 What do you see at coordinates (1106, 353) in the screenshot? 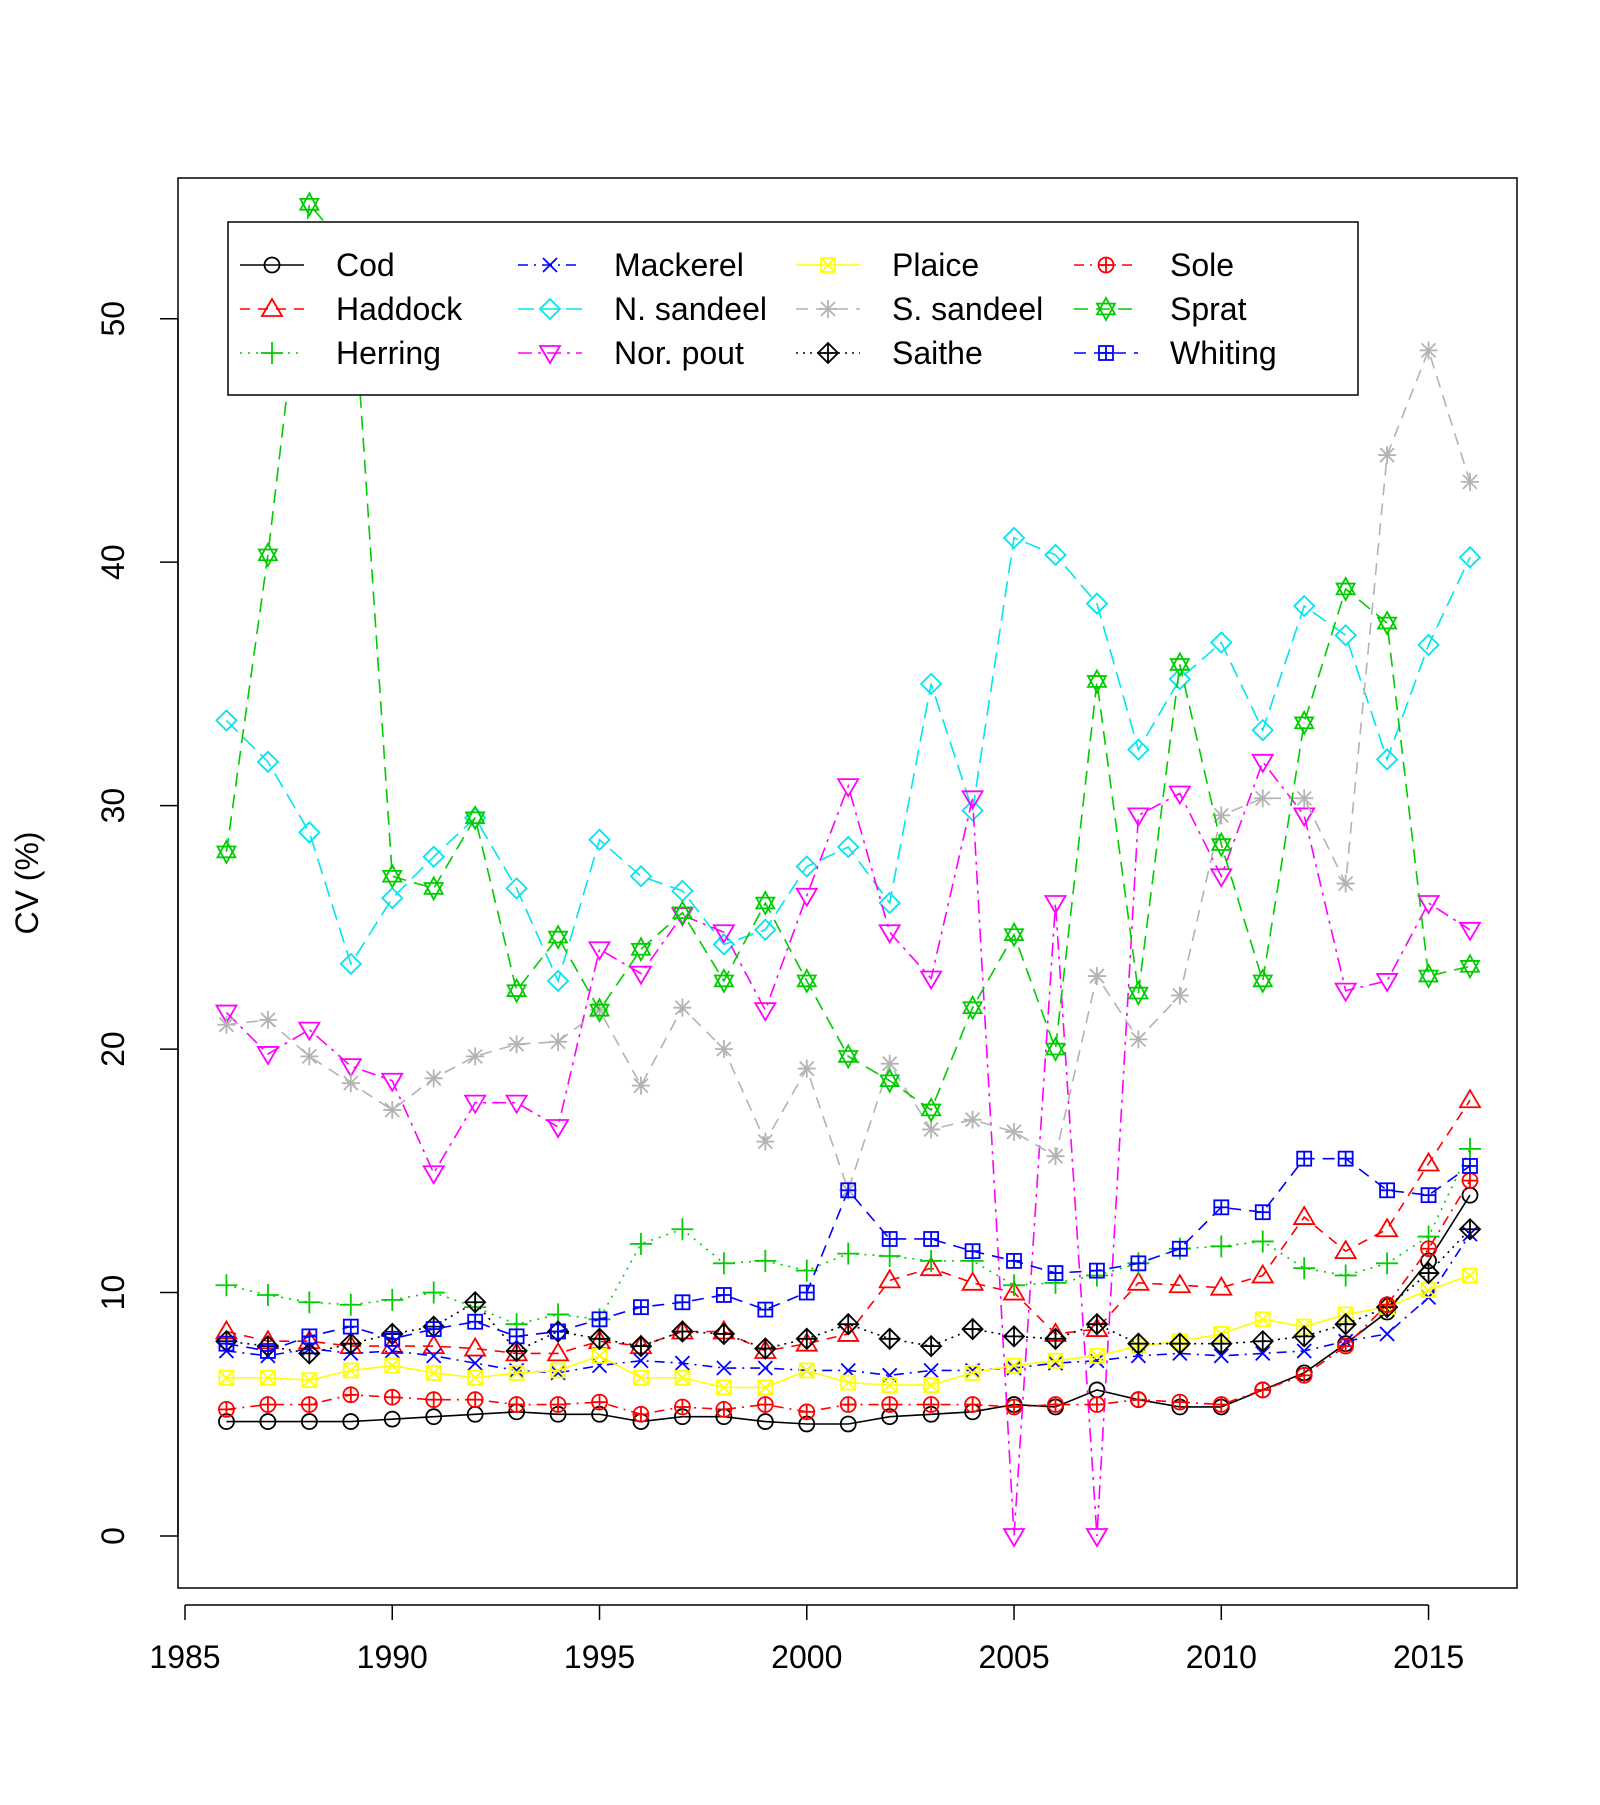
I see `legend-marker-whiting` at bounding box center [1106, 353].